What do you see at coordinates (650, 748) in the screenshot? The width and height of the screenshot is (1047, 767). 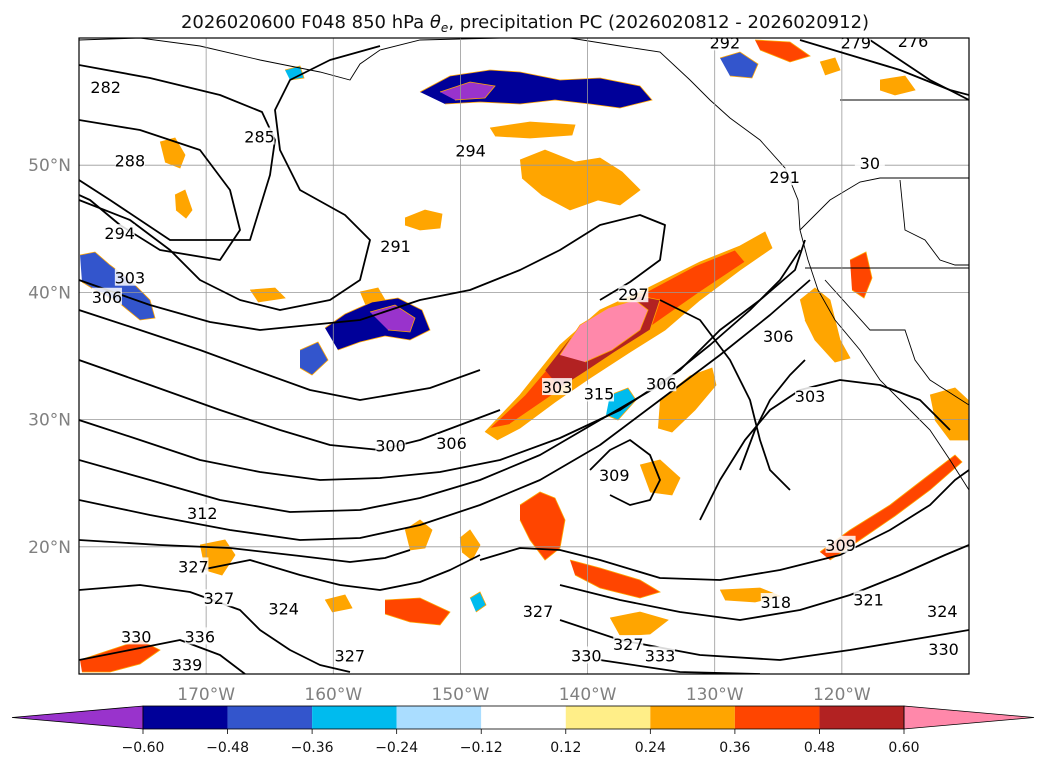 I see `colorbar-tick-label: 0.24` at bounding box center [650, 748].